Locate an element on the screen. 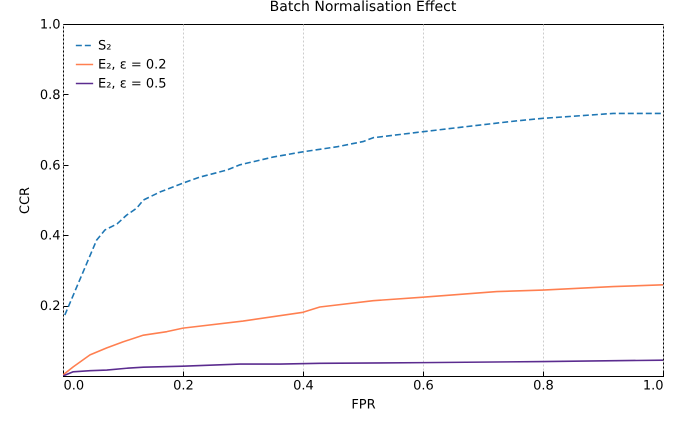  x-tick-label: 1.0 is located at coordinates (653, 386).